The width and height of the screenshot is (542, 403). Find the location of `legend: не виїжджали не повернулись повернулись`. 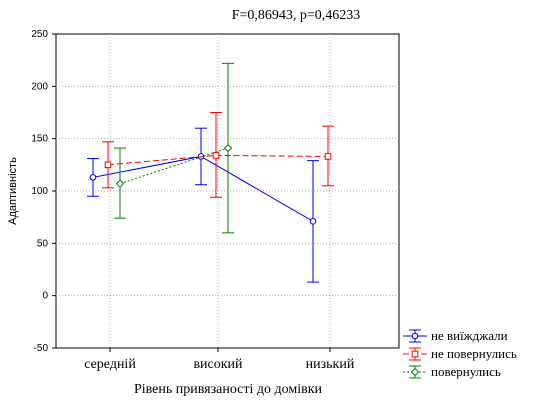

legend: не виїжджали не повернулись повернулись is located at coordinates (460, 353).